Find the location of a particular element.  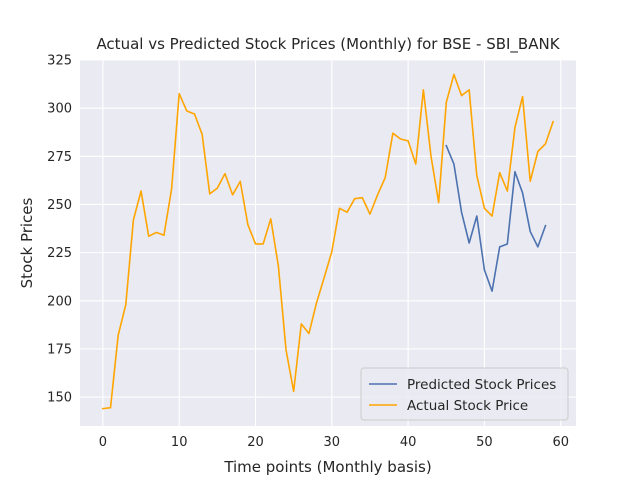

x-tick-label: 50 is located at coordinates (484, 442).